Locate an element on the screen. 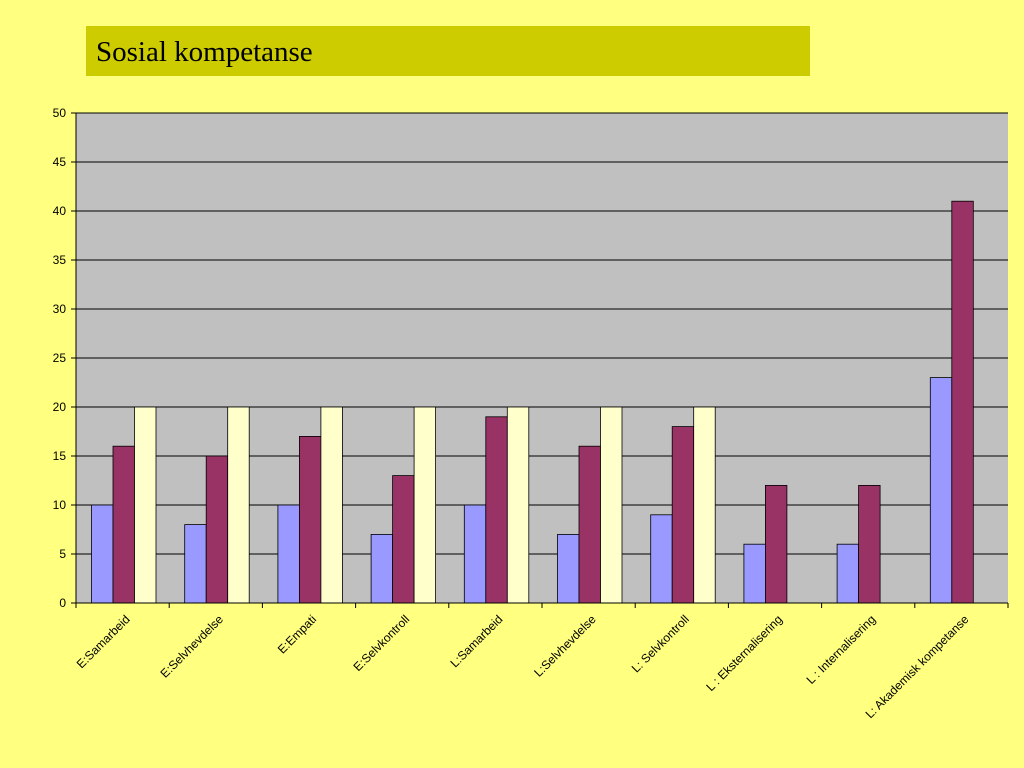  x-tick-label: L:Samarbeid is located at coordinates (477, 641).